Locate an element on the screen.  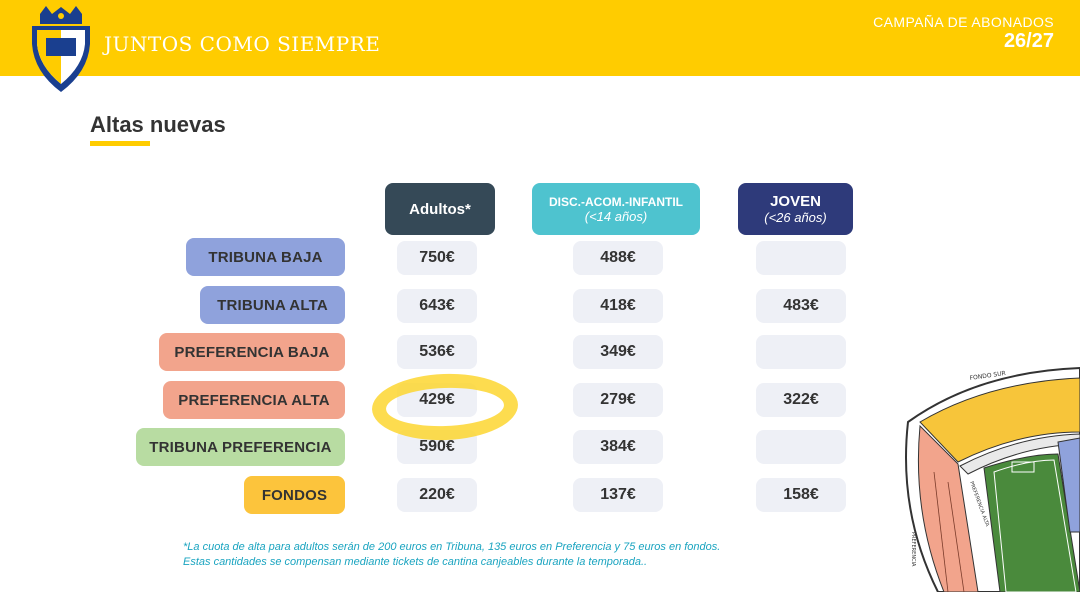
price-cell: 137€ is located at coordinates (618, 495).